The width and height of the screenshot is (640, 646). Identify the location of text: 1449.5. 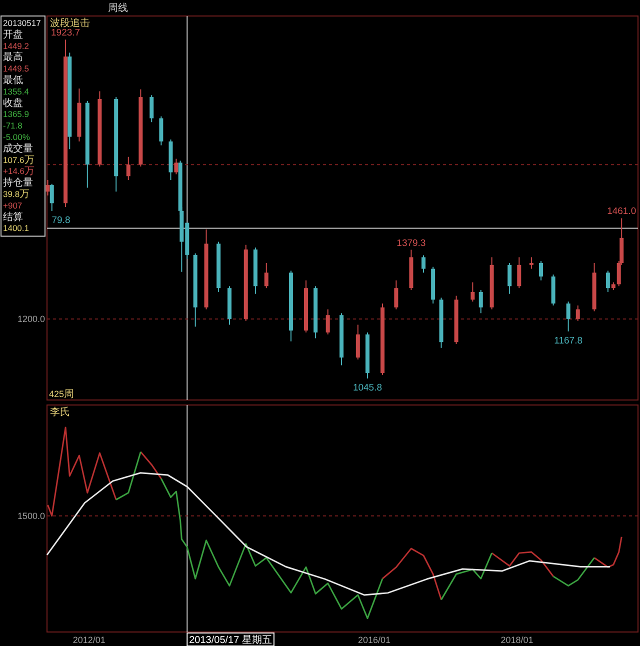
(16, 69).